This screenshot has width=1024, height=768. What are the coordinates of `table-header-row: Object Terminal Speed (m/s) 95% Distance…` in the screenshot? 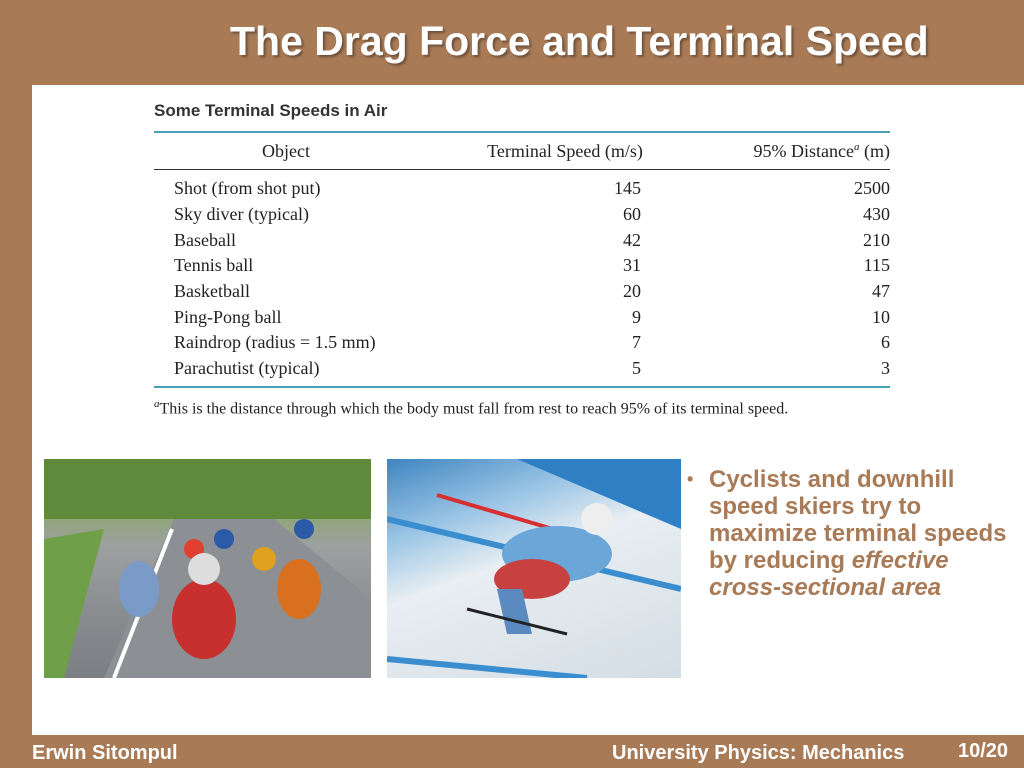 It's located at (522, 151).